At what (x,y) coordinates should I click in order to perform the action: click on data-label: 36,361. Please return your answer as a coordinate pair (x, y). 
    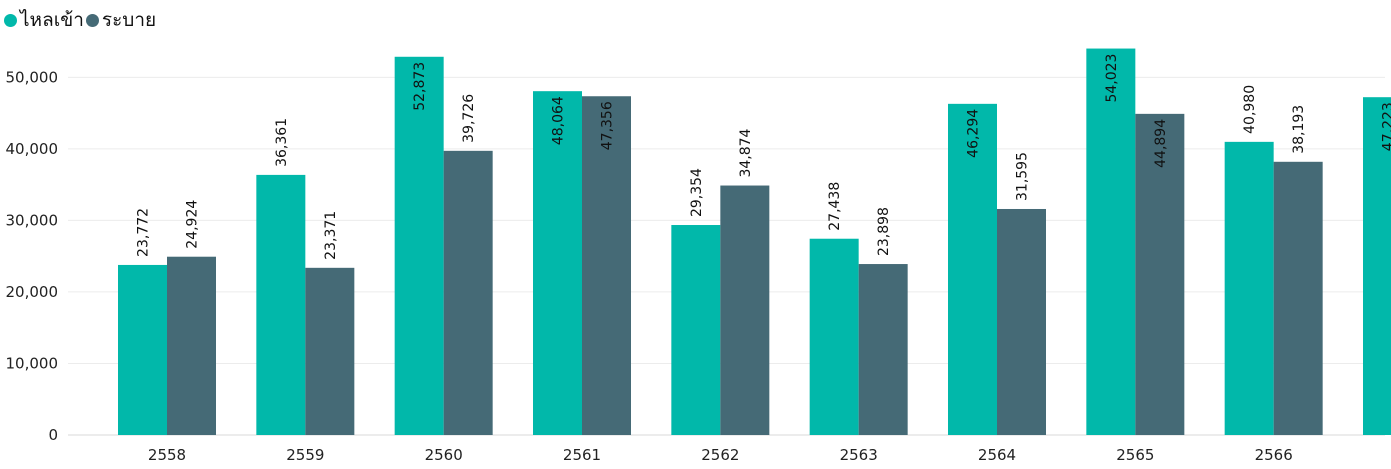
    Looking at the image, I should click on (282, 142).